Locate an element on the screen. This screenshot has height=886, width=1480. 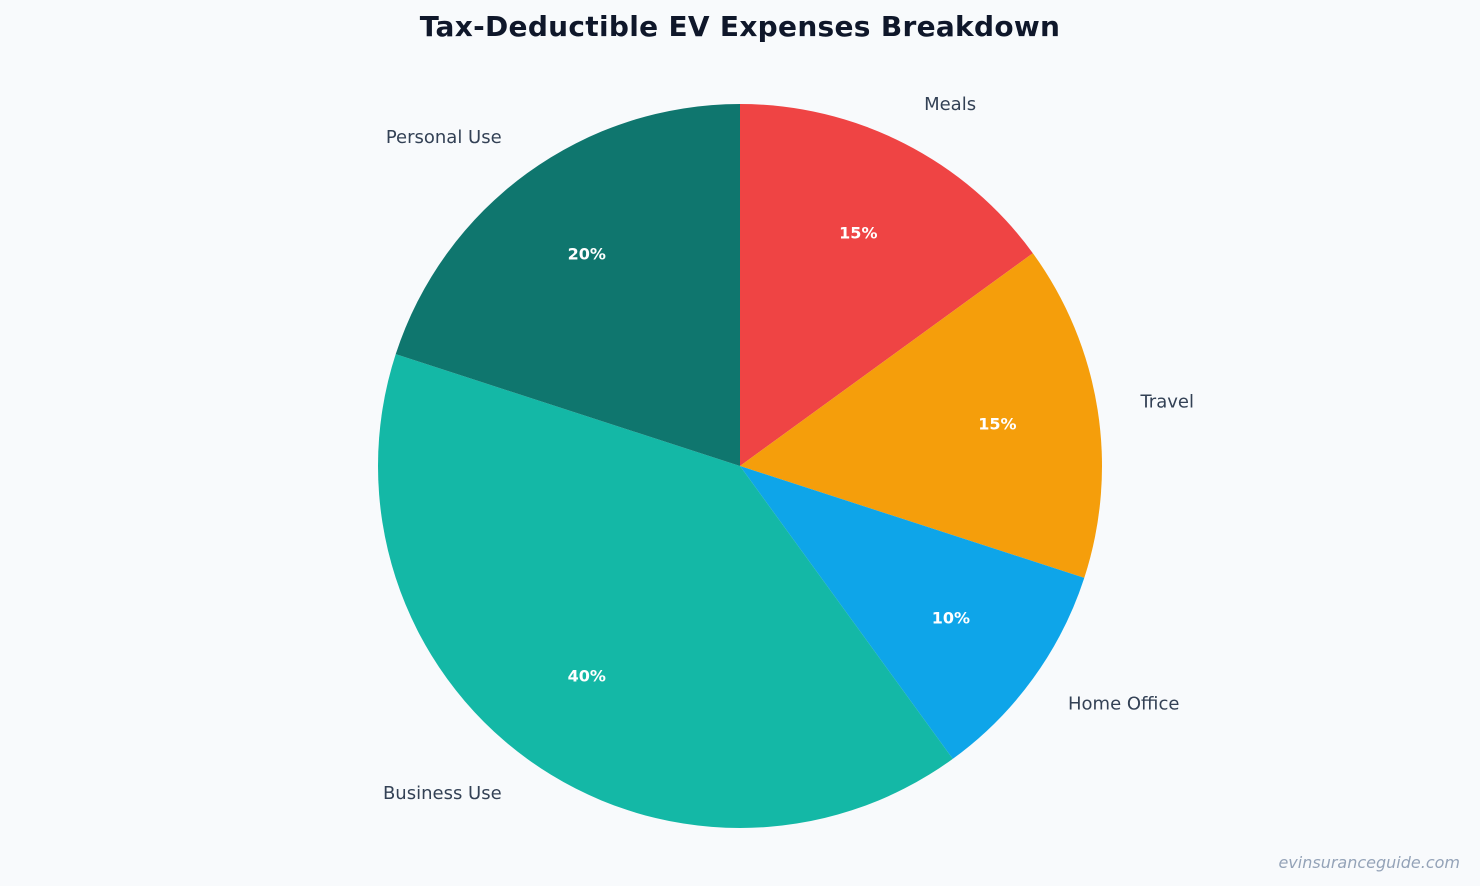
pie-slice-travel is located at coordinates (921, 415).